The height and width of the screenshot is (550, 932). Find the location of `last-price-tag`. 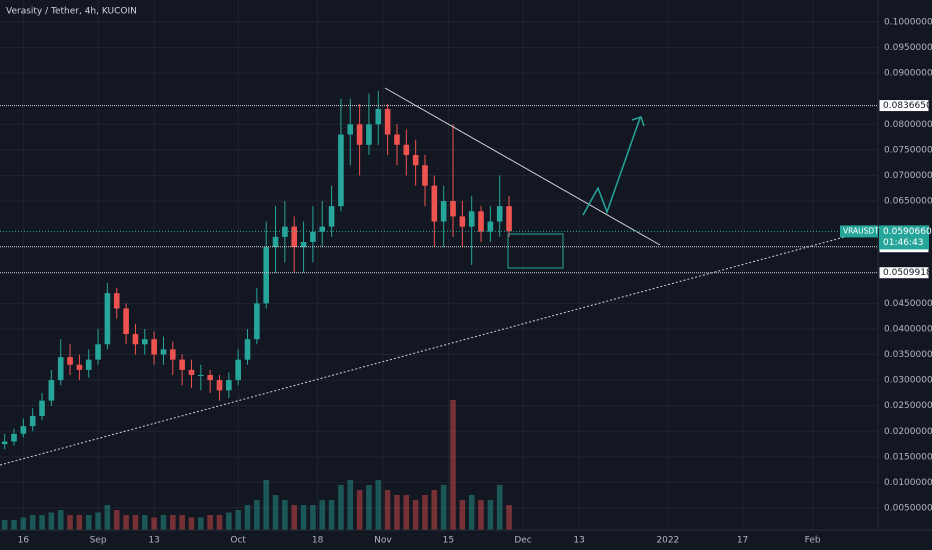

last-price-tag is located at coordinates (904, 237).